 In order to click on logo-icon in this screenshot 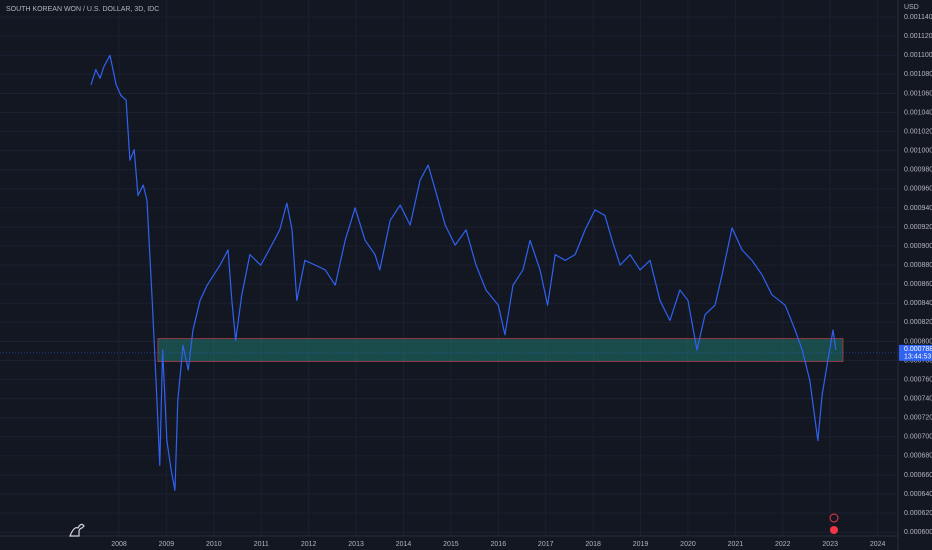, I will do `click(77, 530)`.